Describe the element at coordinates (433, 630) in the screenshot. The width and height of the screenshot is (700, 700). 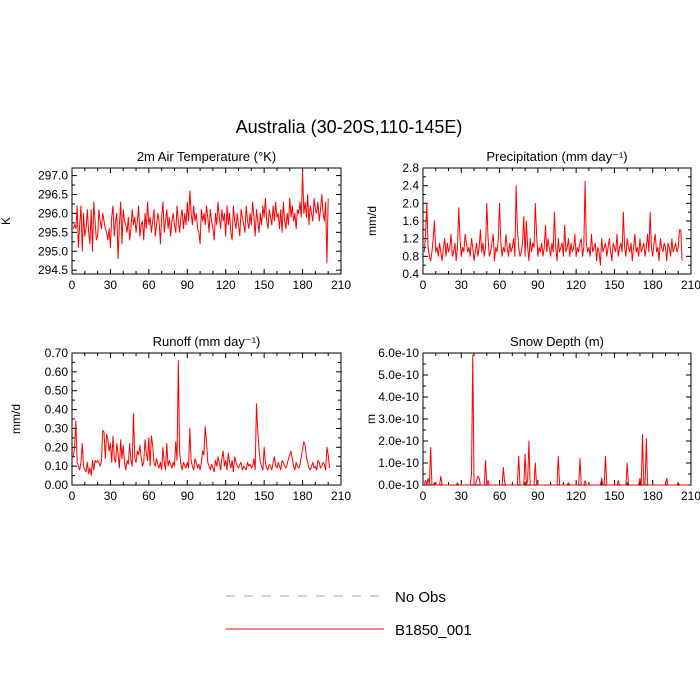
I see `legend-label-b1850-001: B1850_001` at that location.